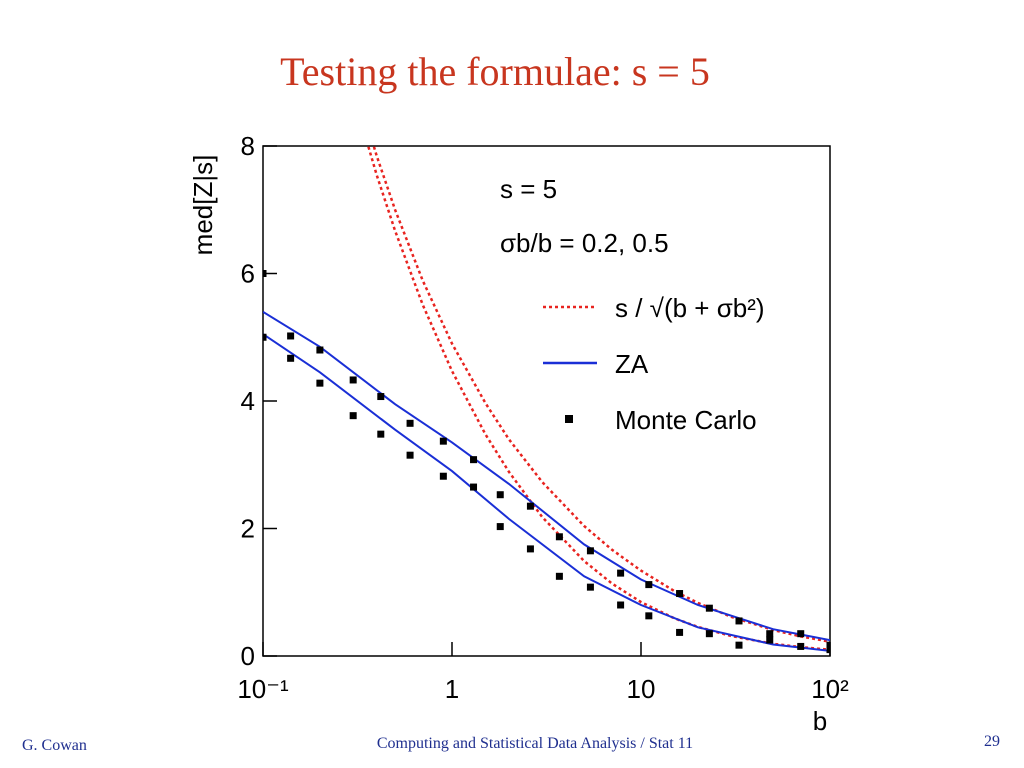 The height and width of the screenshot is (768, 1024). Describe the element at coordinates (248, 401) in the screenshot. I see `y-tick-label: 4` at that location.